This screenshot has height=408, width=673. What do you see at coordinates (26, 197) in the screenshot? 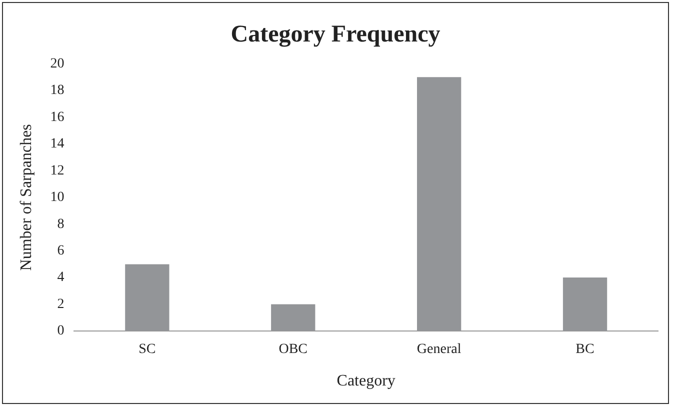
I see `y-axis-title: Number of Sarpanches` at bounding box center [26, 197].